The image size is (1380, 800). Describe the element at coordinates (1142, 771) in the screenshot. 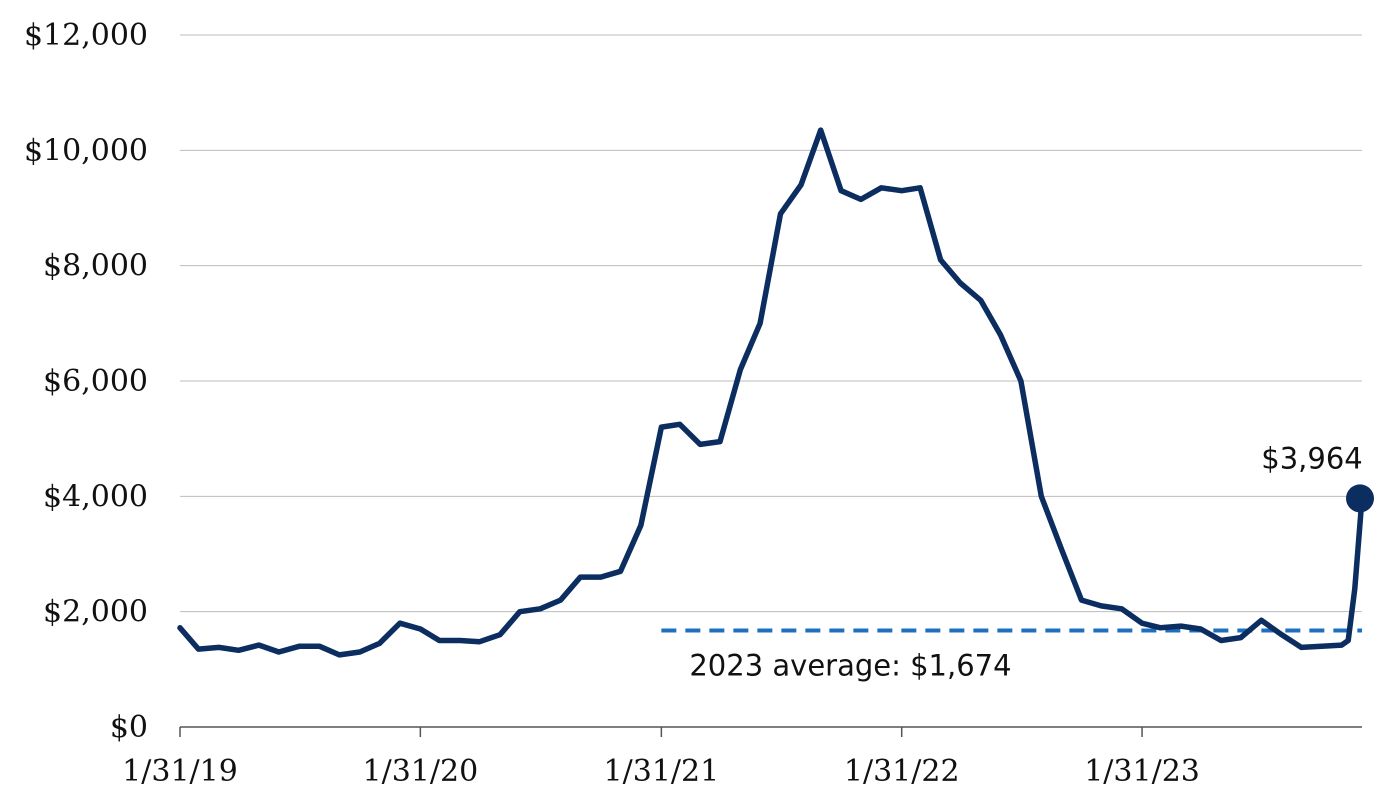

I see `x-tick-label: 1/31/23` at that location.